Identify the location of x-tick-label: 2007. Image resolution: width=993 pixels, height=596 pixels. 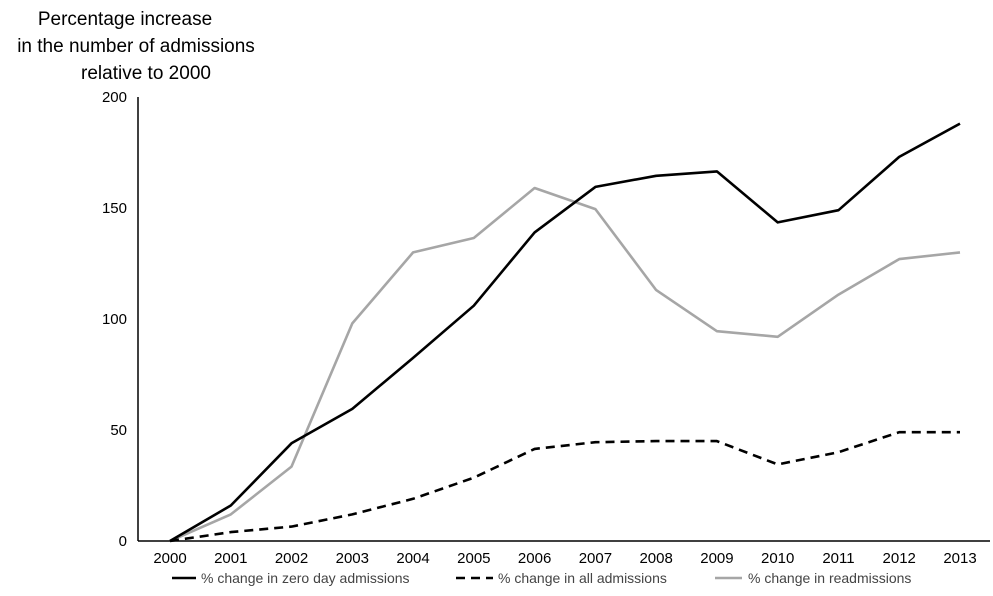
(595, 558).